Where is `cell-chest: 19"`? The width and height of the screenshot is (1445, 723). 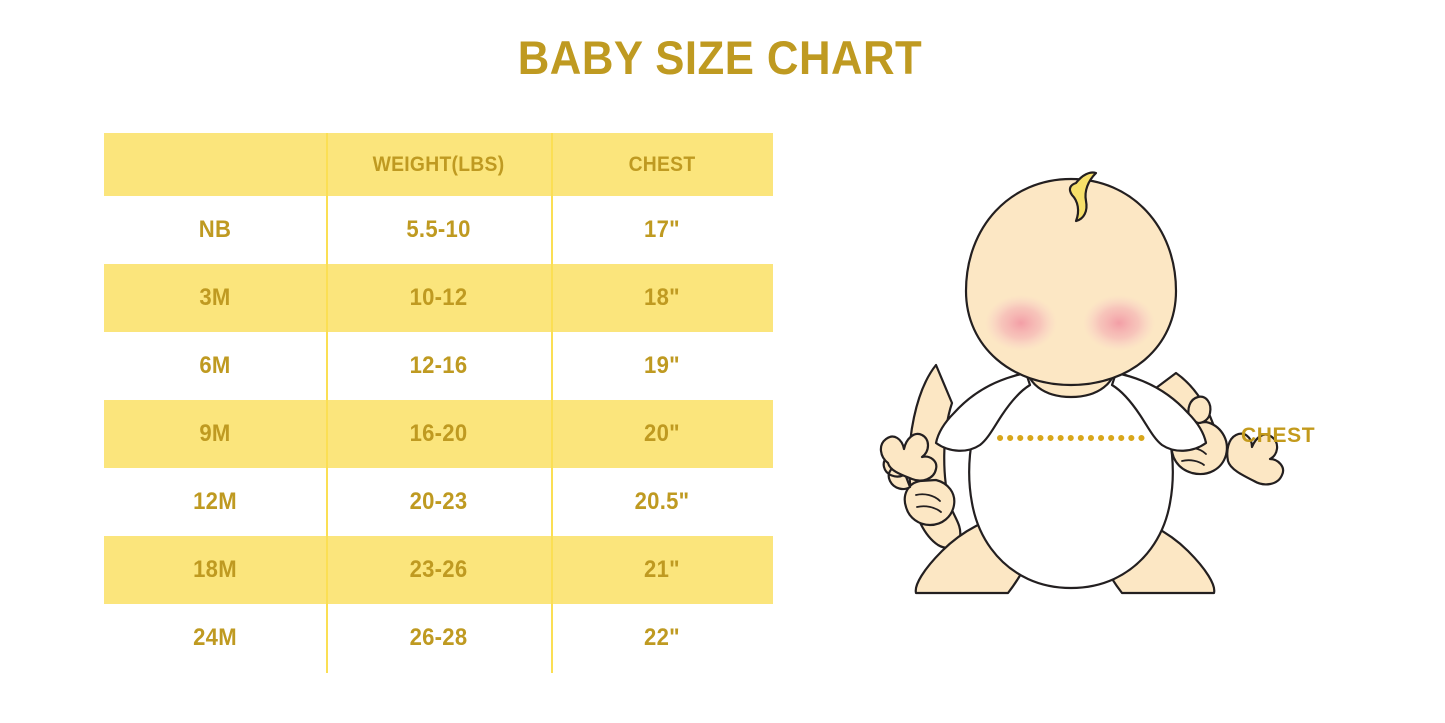
cell-chest: 19" is located at coordinates (662, 365).